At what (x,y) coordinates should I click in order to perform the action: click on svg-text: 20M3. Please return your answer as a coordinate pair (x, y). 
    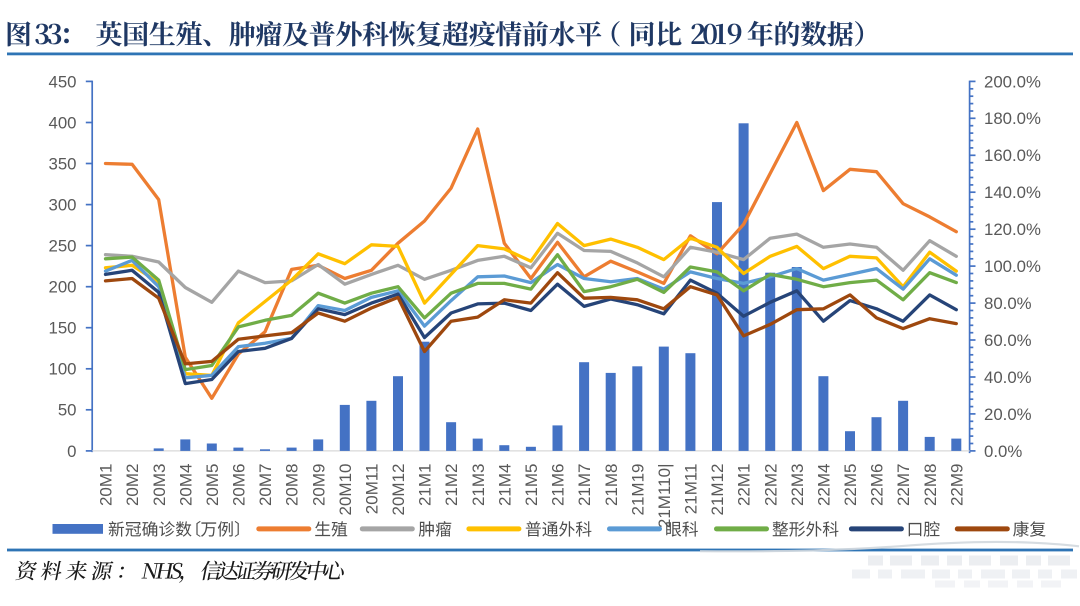
    Looking at the image, I should click on (159, 485).